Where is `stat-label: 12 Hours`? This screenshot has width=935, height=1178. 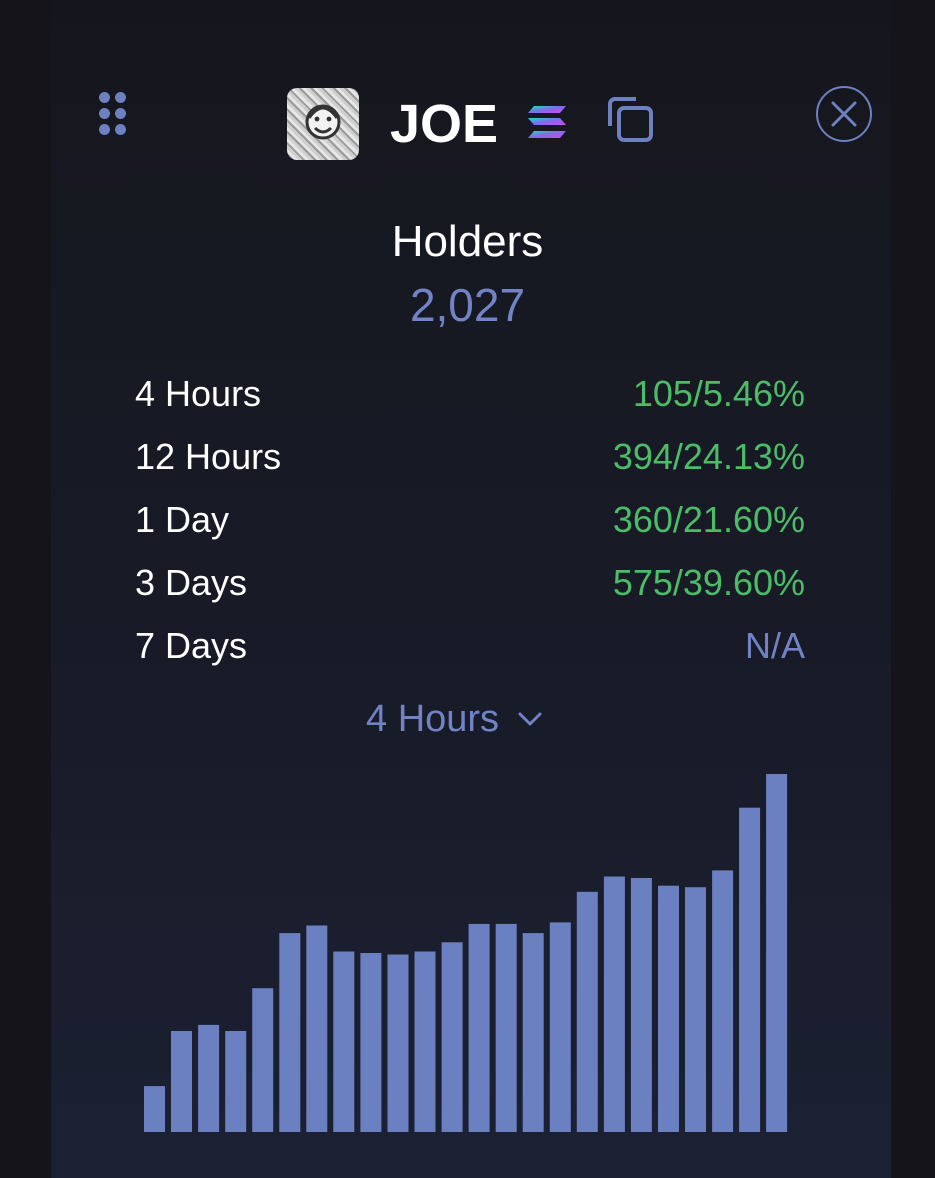 stat-label: 12 Hours is located at coordinates (208, 456).